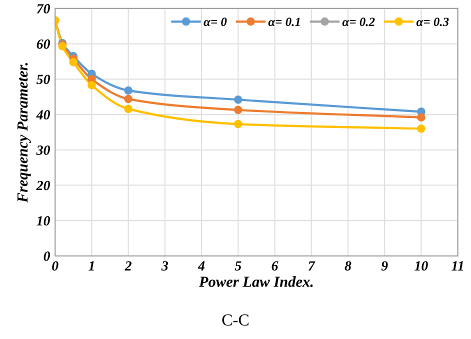 The image size is (471, 339). I want to click on x-tick-label: 10, so click(421, 266).